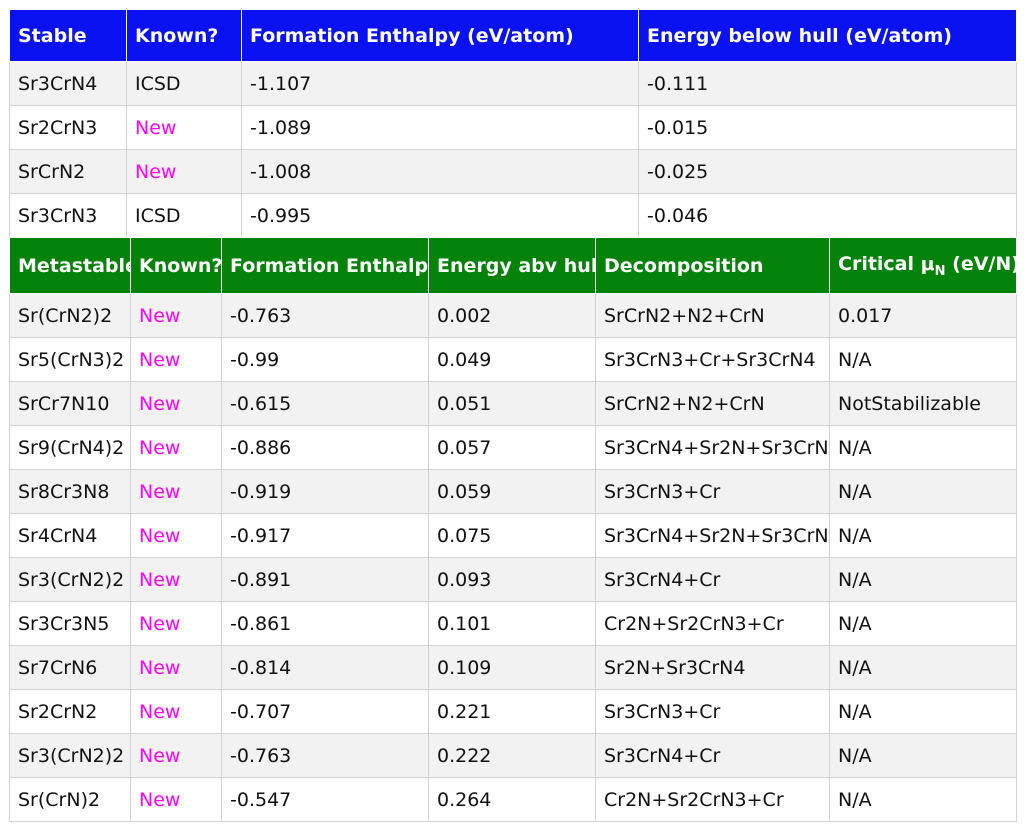 The image size is (1024, 830). Describe the element at coordinates (70, 667) in the screenshot. I see `compound-cell: Sr7CrN6` at that location.